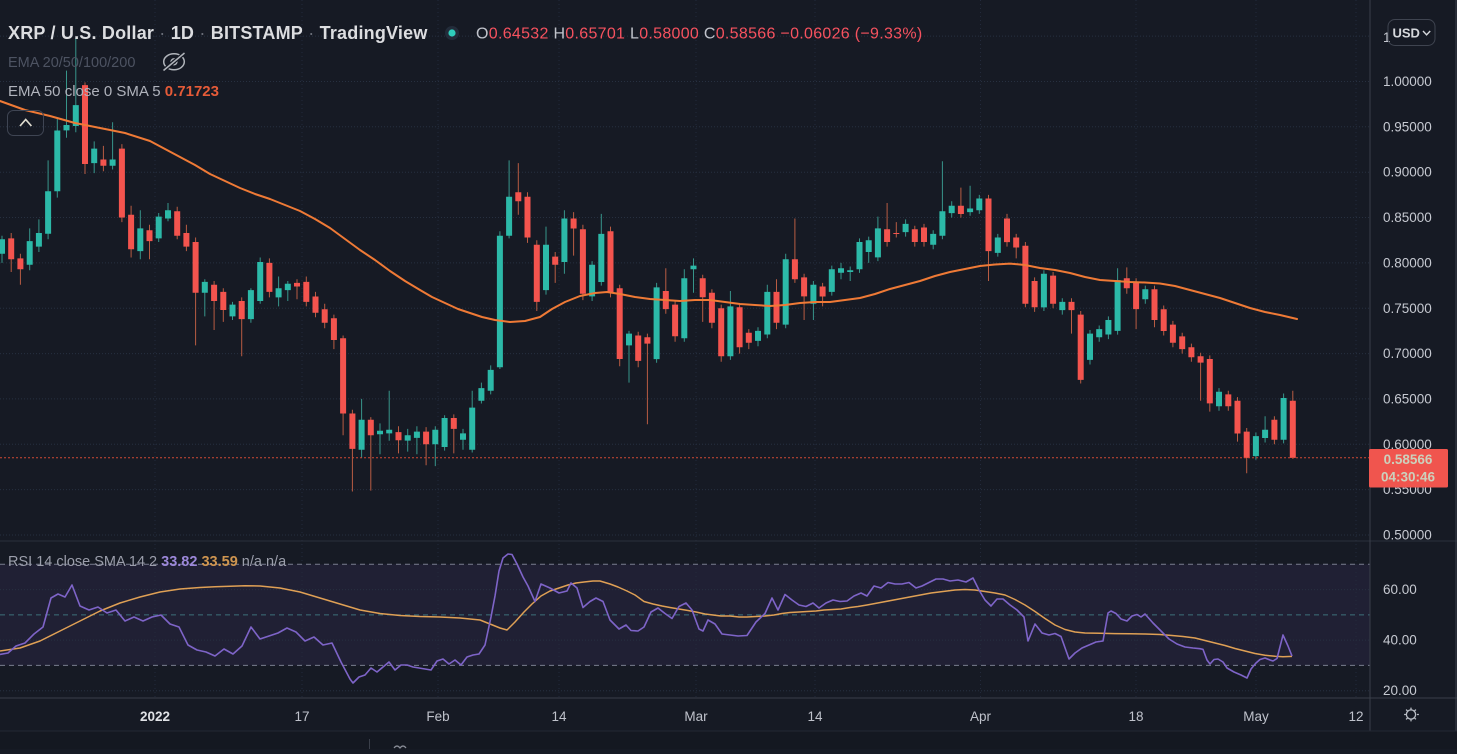  What do you see at coordinates (1407, 353) in the screenshot?
I see `svg-text: 0.70000` at bounding box center [1407, 353].